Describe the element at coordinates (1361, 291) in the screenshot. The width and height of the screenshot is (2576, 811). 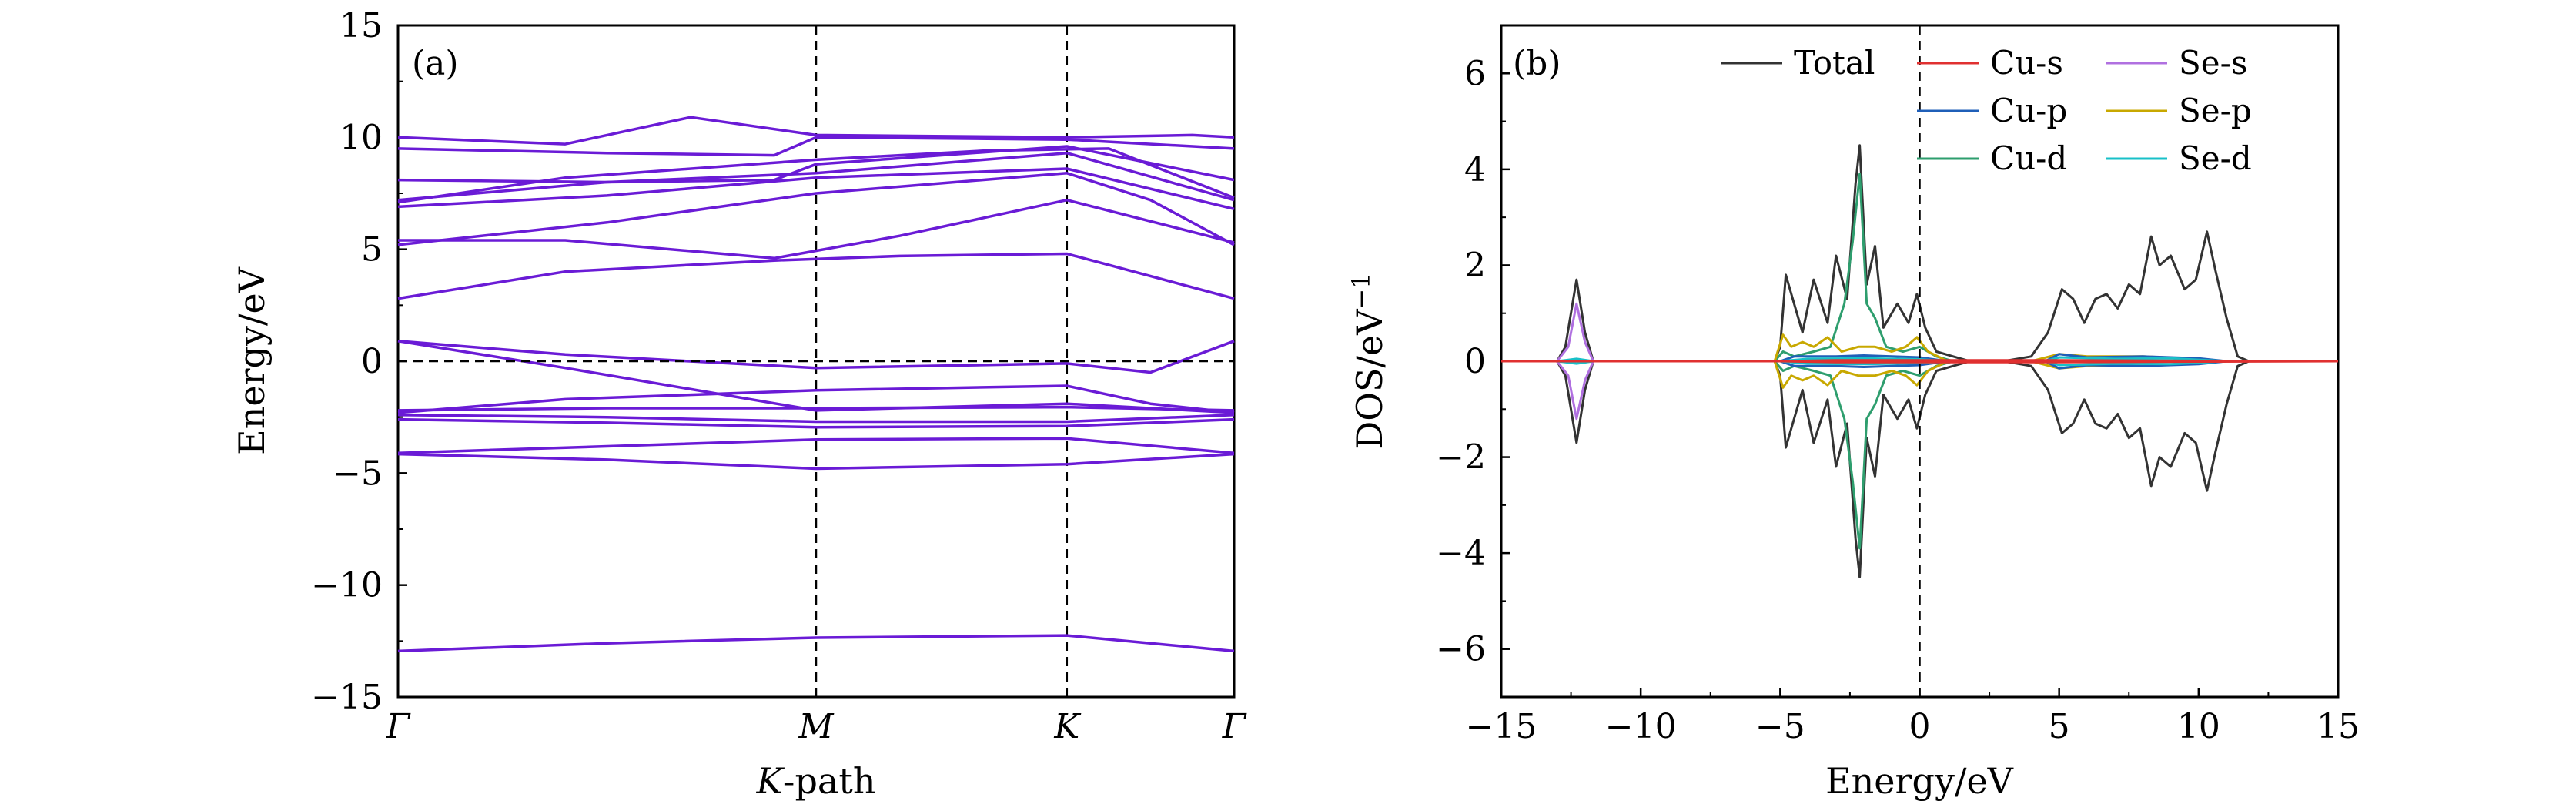
I see `y-axis-title-sup: −1` at that location.